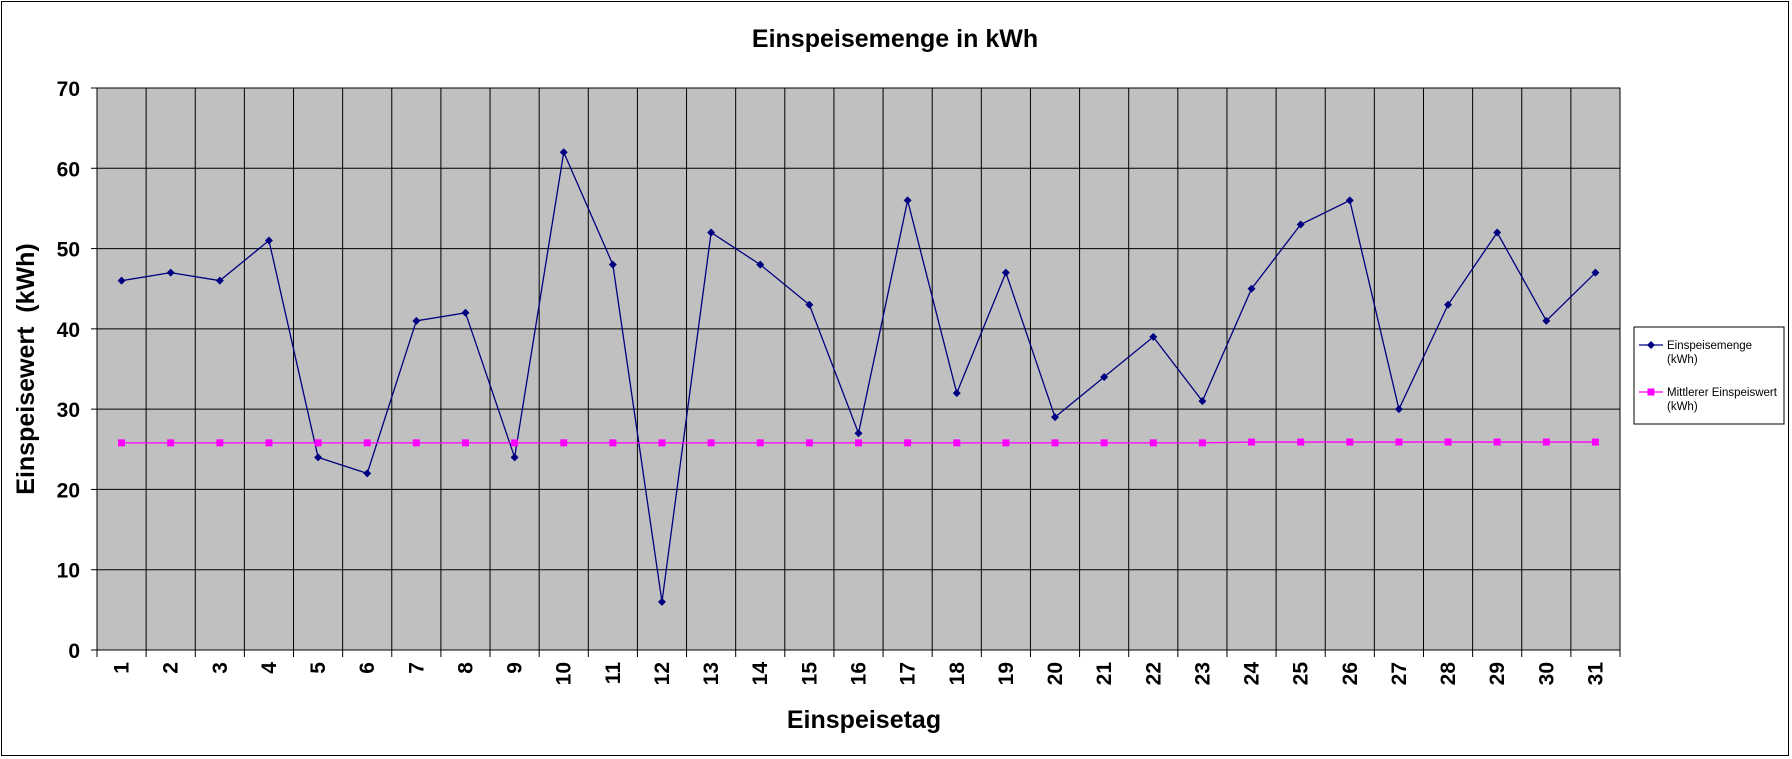  I want to click on x-tick-label: 30, so click(1546, 673).